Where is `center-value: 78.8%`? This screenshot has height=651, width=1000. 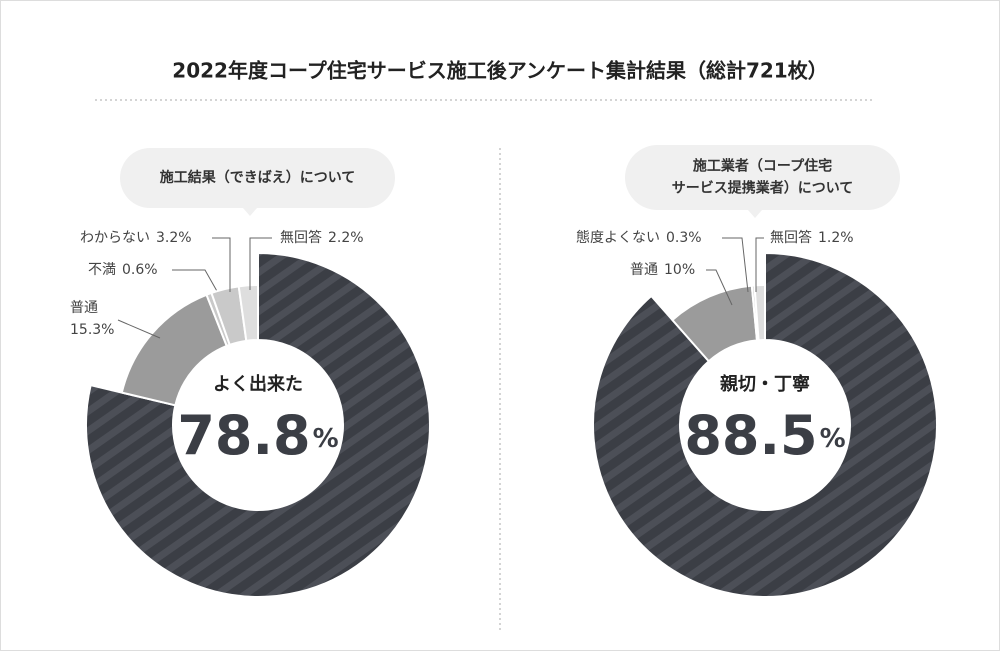 center-value: 78.8% is located at coordinates (257, 435).